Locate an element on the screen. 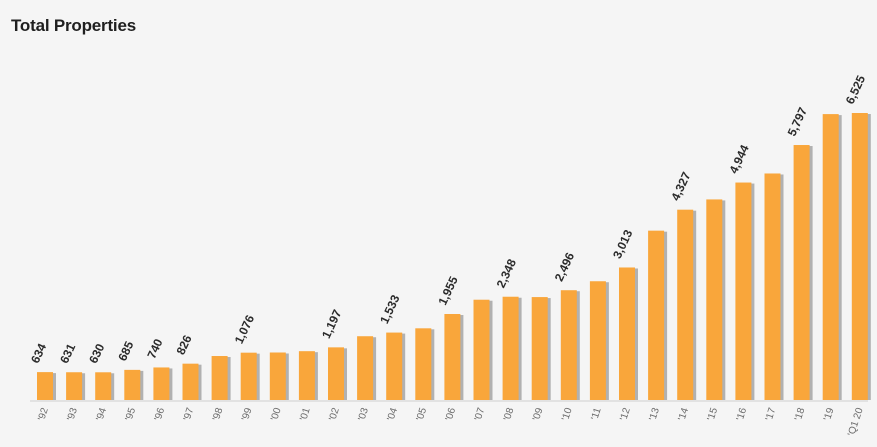  x-tick-label: '14 is located at coordinates (684, 414).